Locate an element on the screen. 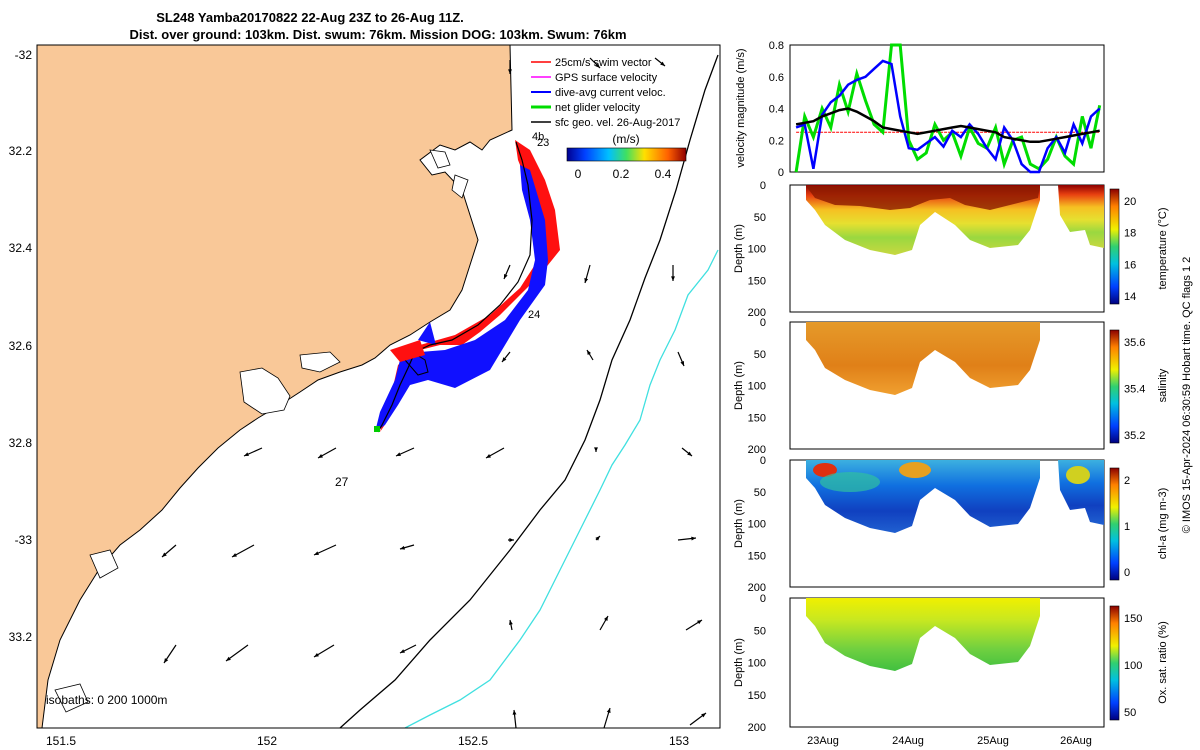  time-tick: 24Aug is located at coordinates (908, 741).